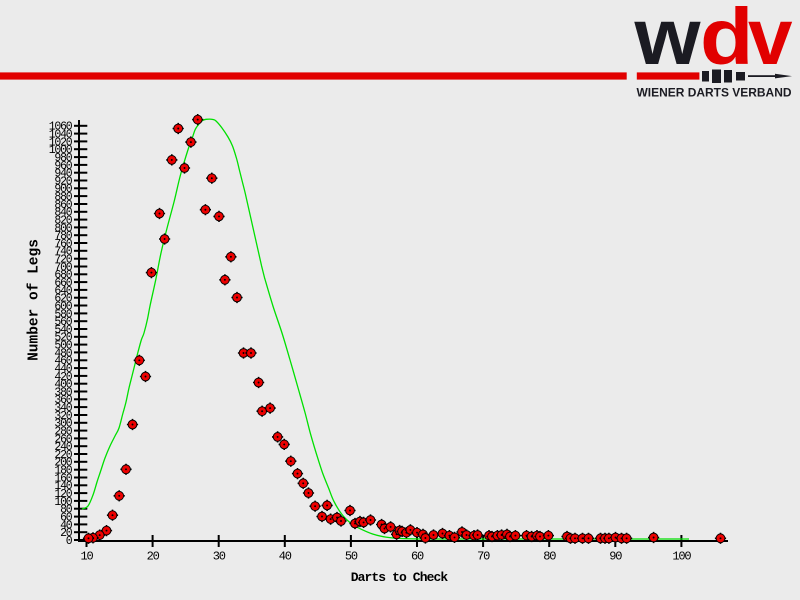 This screenshot has width=800, height=600. I want to click on svg-text: 50, so click(351, 557).